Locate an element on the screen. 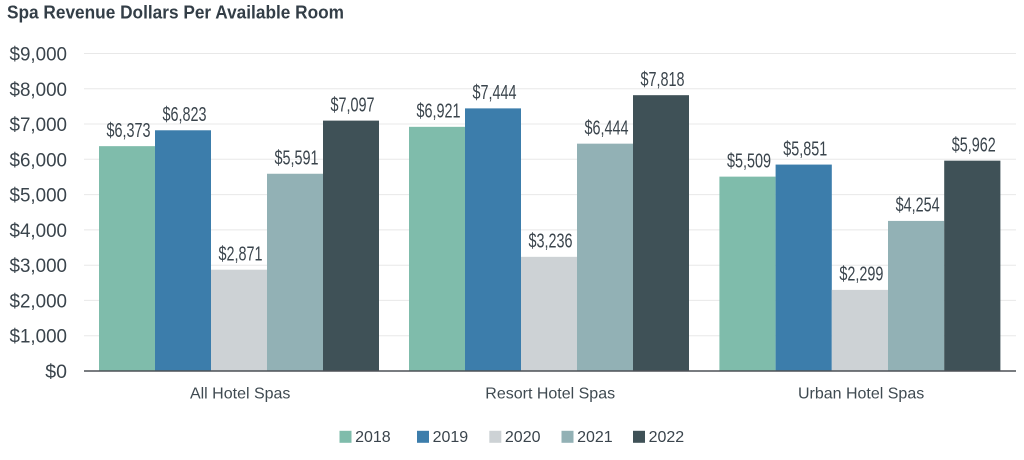  svg-text:Spa Revenue Dollars Per Availa: Spa Revenue Dollars Per Available Room is located at coordinates (175, 12).